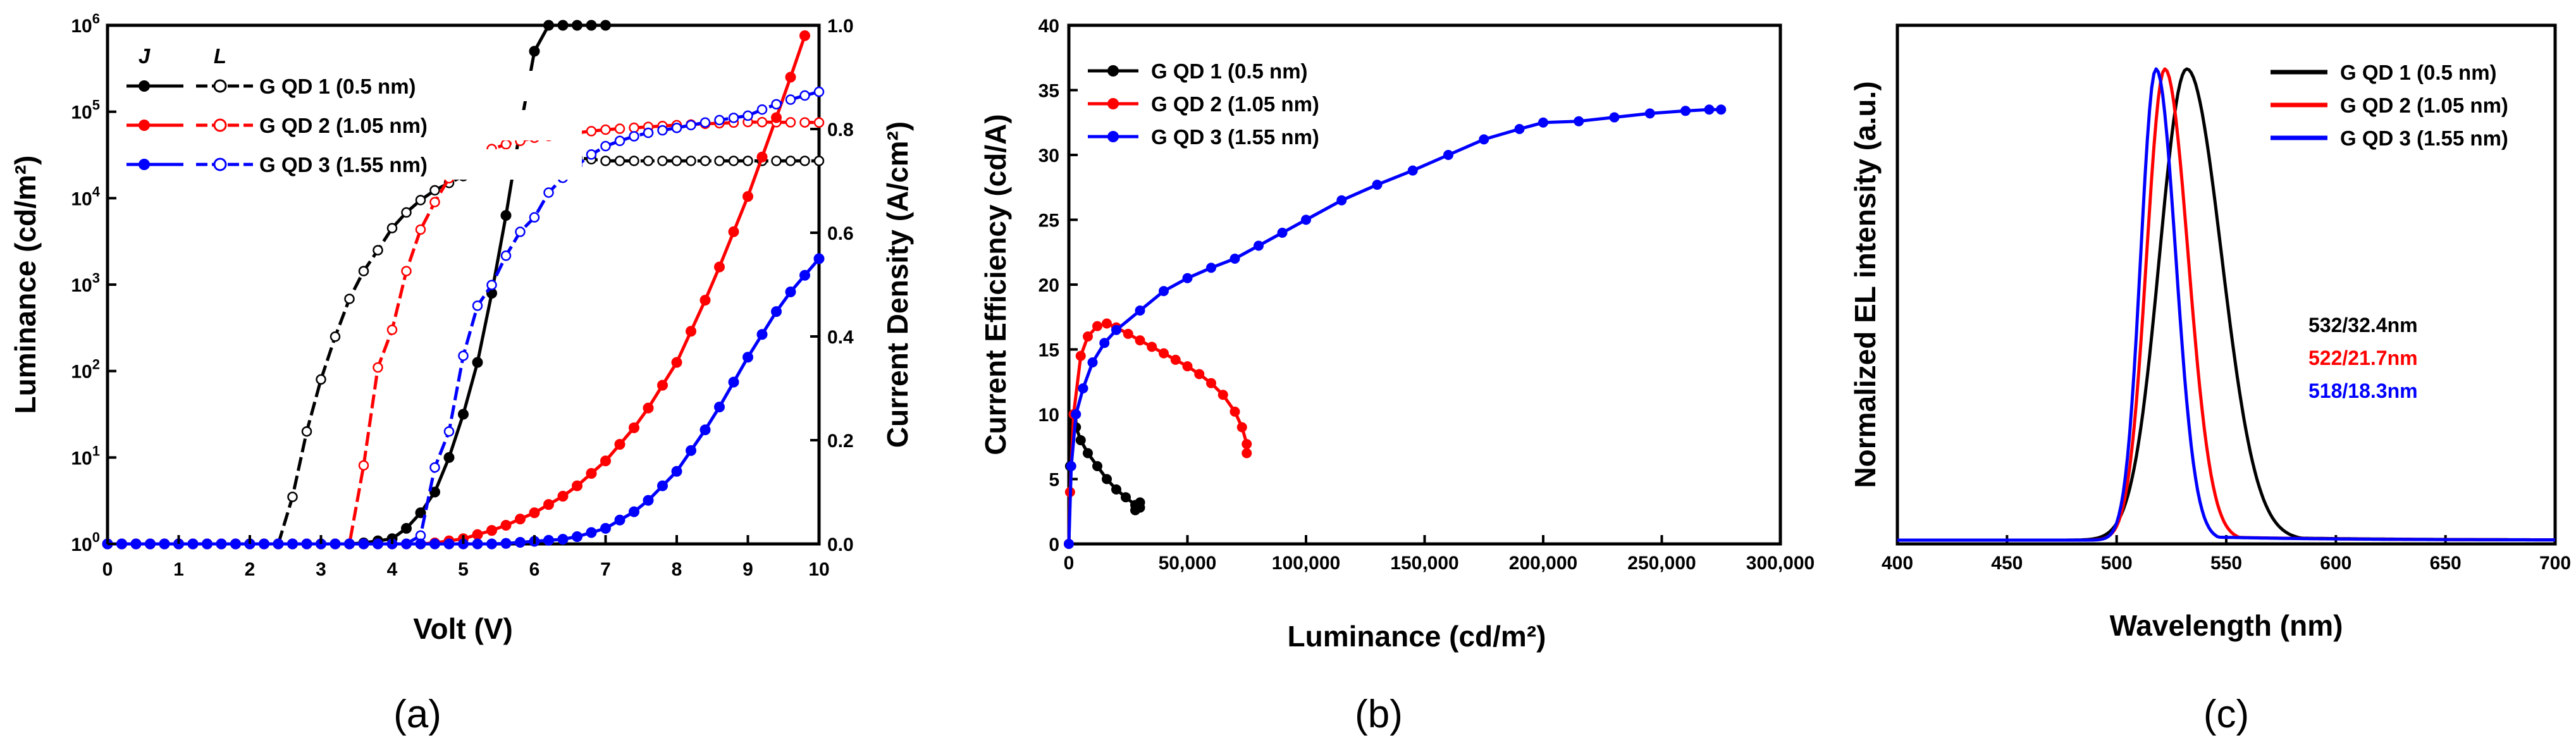 This screenshot has height=752, width=2576. I want to click on panel-b-ytick-label: 35, so click(1048, 91).